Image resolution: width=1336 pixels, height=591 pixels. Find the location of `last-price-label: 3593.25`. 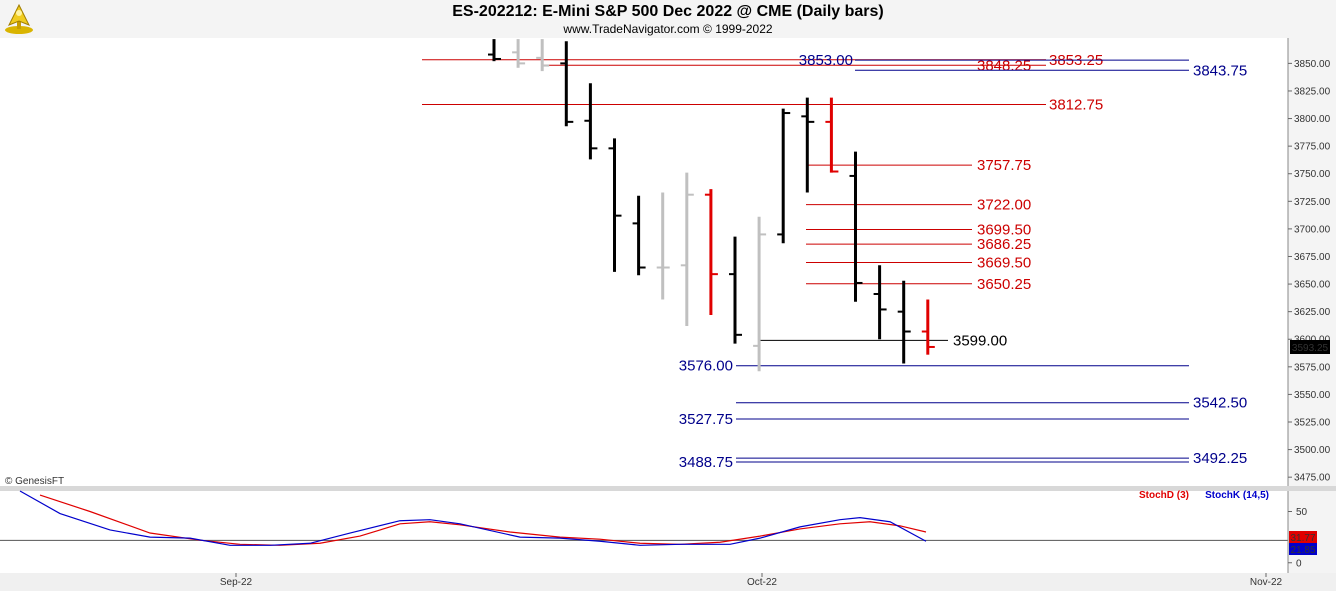

last-price-label: 3593.25 is located at coordinates (1310, 348).